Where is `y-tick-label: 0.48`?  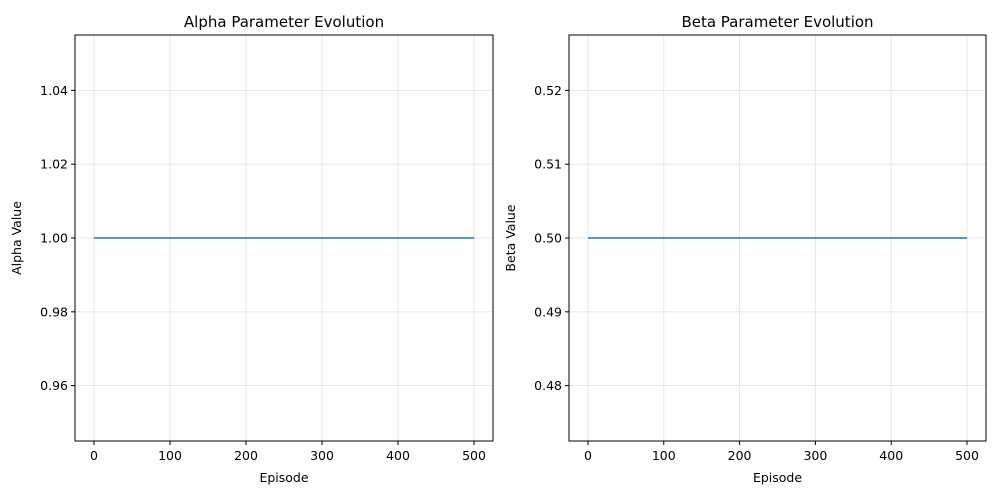
y-tick-label: 0.48 is located at coordinates (548, 385).